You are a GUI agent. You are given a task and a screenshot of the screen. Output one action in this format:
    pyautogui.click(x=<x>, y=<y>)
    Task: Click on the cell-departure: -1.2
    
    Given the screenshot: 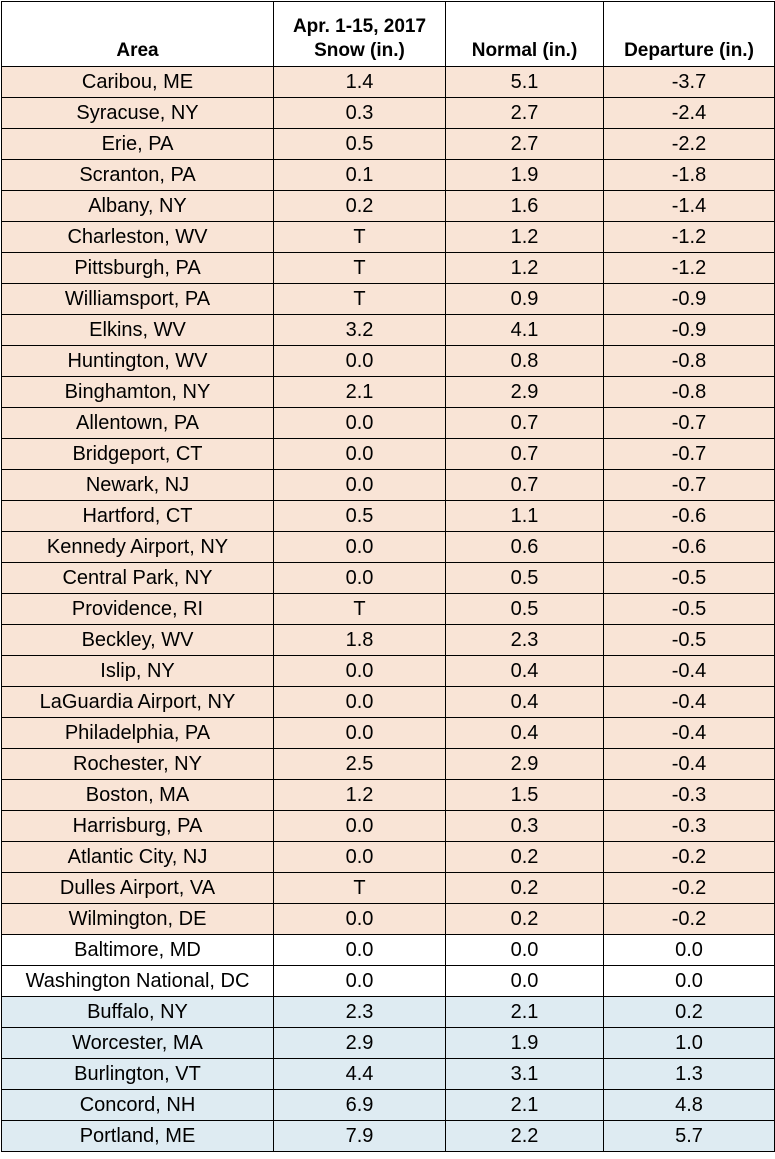 What is the action you would take?
    pyautogui.click(x=689, y=237)
    